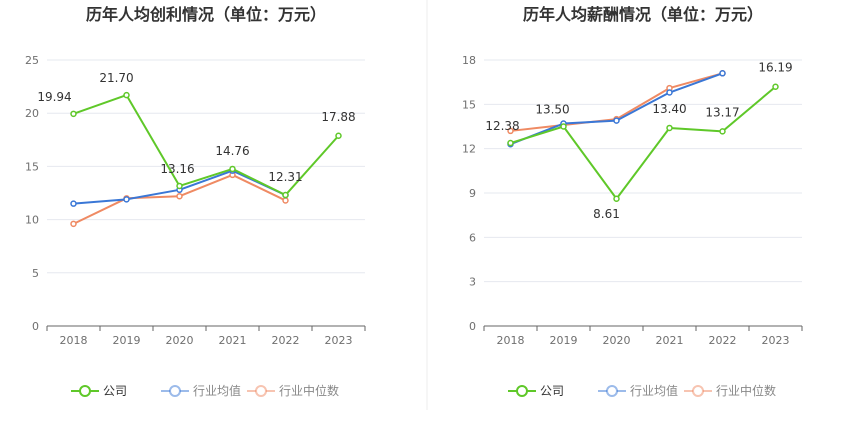 The width and height of the screenshot is (850, 437). I want to click on series-company: 12.38 13.50 8.61 13.40 13.17 16.19, so click(638, 141).